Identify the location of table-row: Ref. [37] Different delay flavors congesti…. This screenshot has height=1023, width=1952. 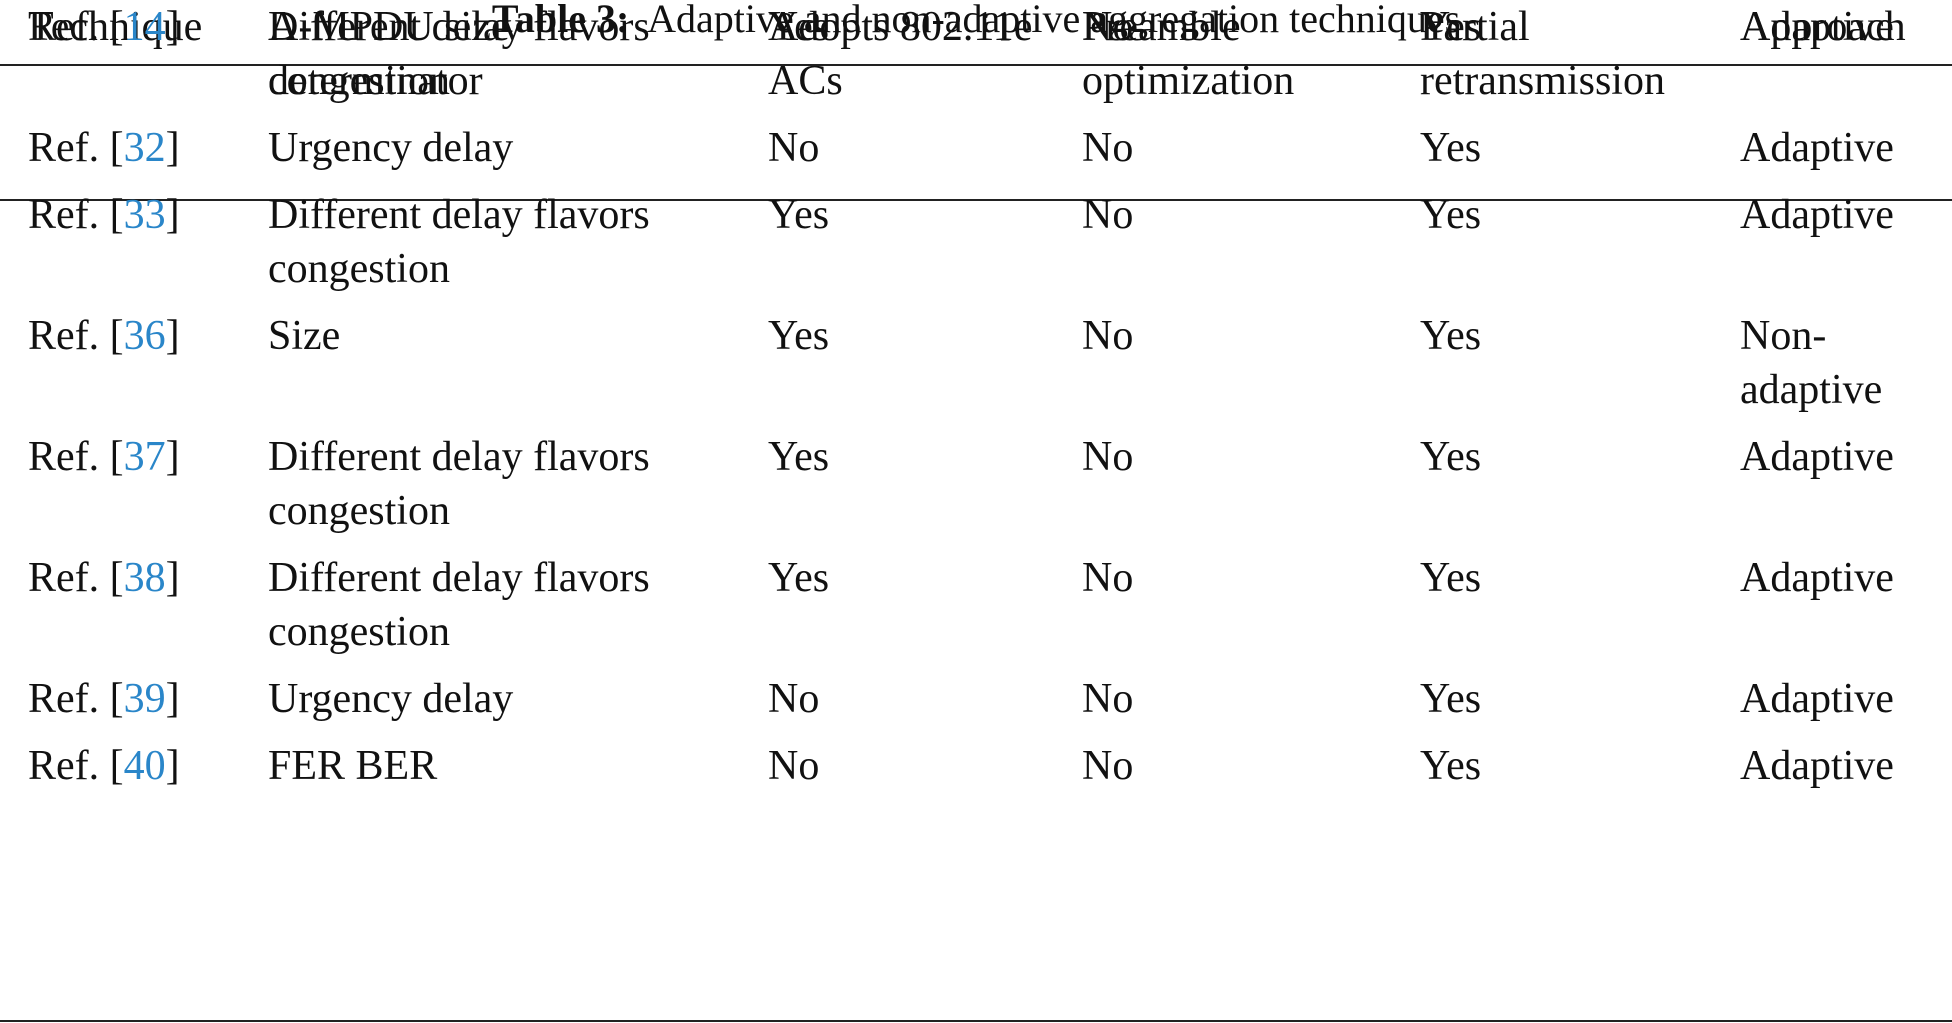
(976, 490).